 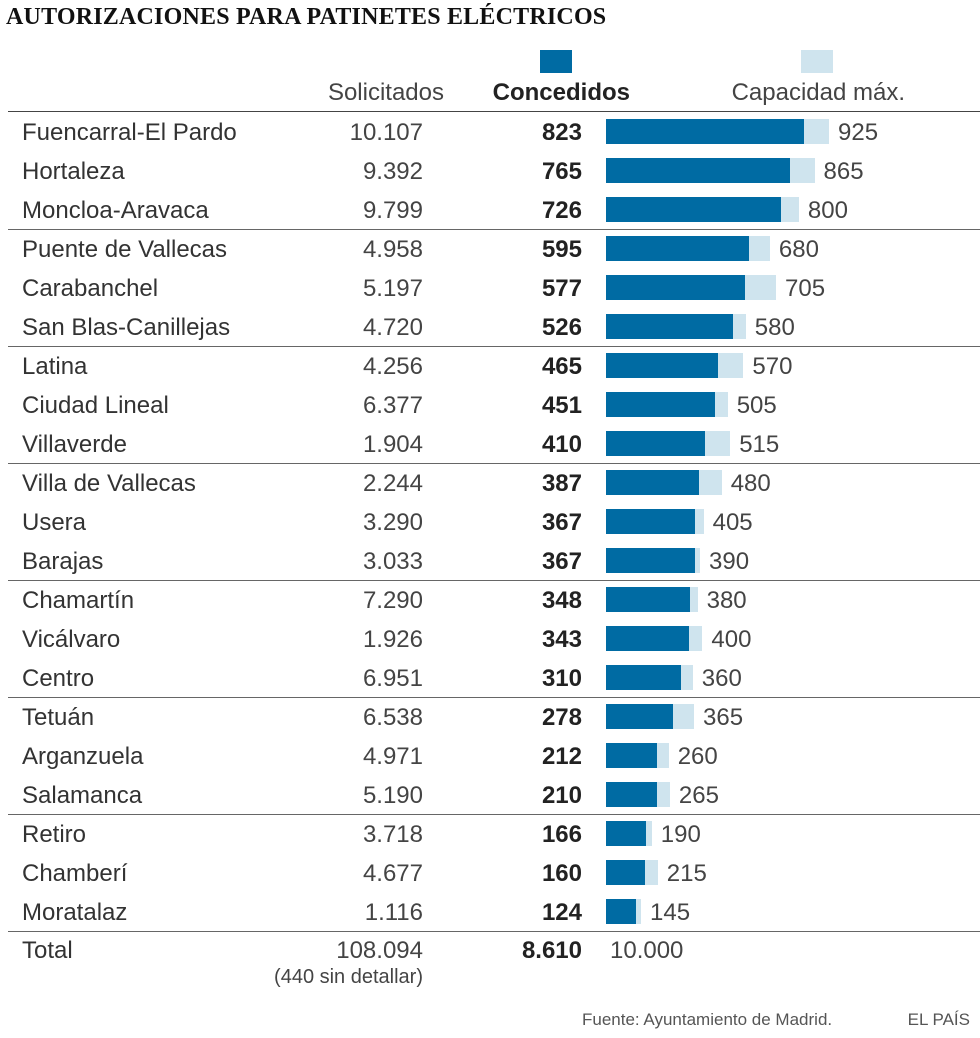 What do you see at coordinates (490, 717) in the screenshot?
I see `table-row: Tetuán 6.538 278 365` at bounding box center [490, 717].